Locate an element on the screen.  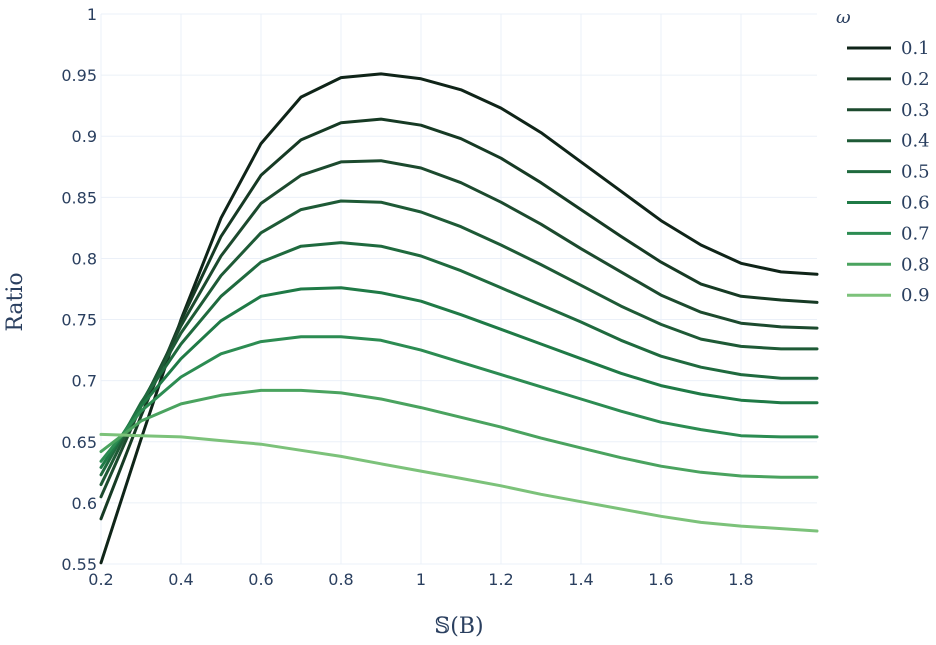
y-tick-label: 0.7 is located at coordinates (84, 381).